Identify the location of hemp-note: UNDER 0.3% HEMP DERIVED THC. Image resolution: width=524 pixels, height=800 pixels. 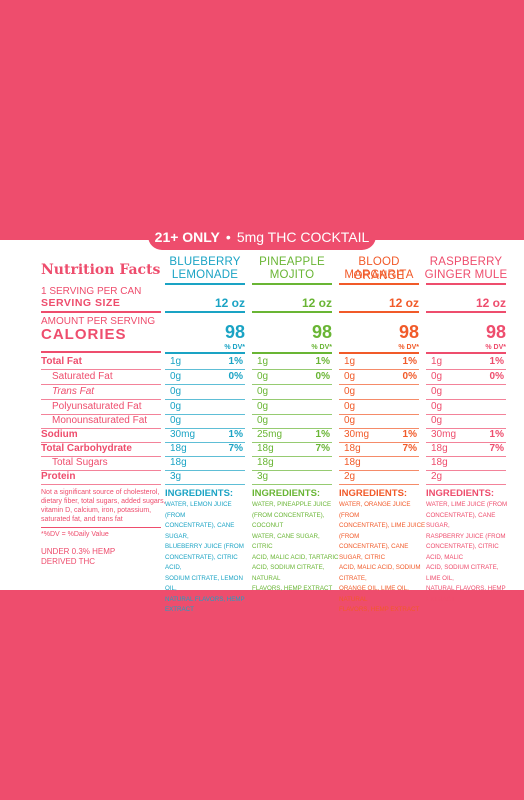
(78, 557).